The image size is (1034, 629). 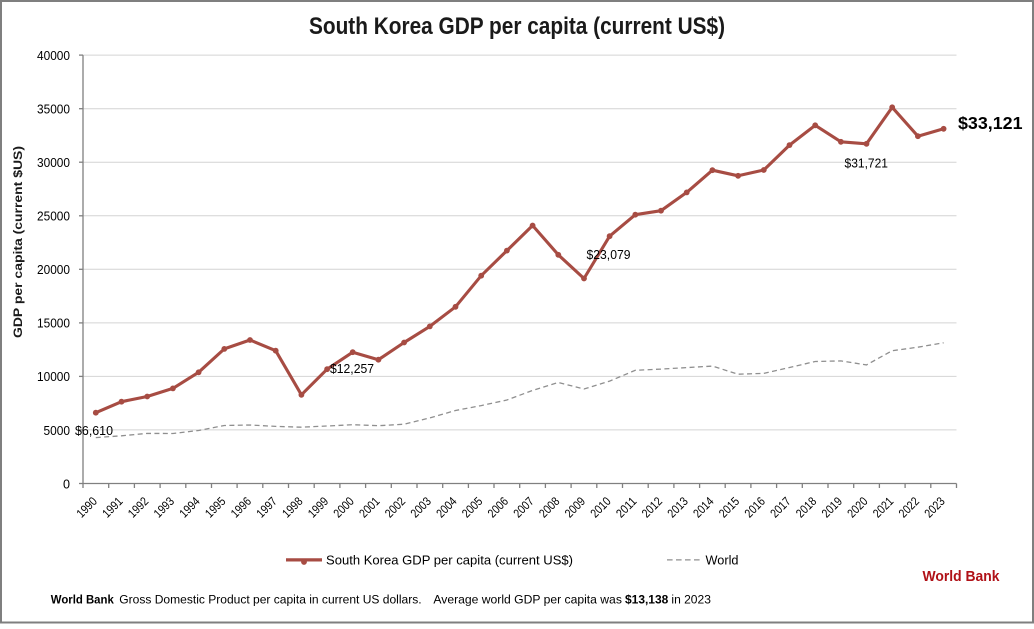 What do you see at coordinates (18, 242) in the screenshot?
I see `svg-text: GDP per capita (current $US)` at bounding box center [18, 242].